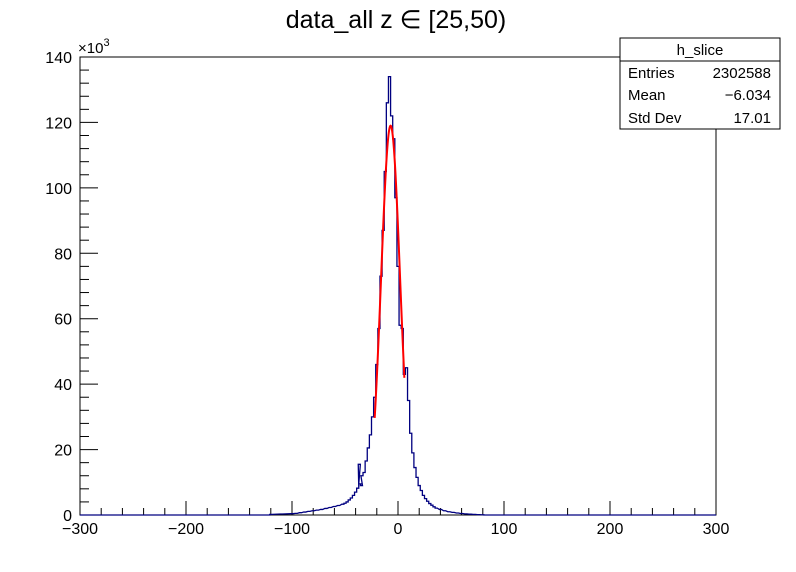  I want to click on y-tick-label: 20, so click(63, 451).